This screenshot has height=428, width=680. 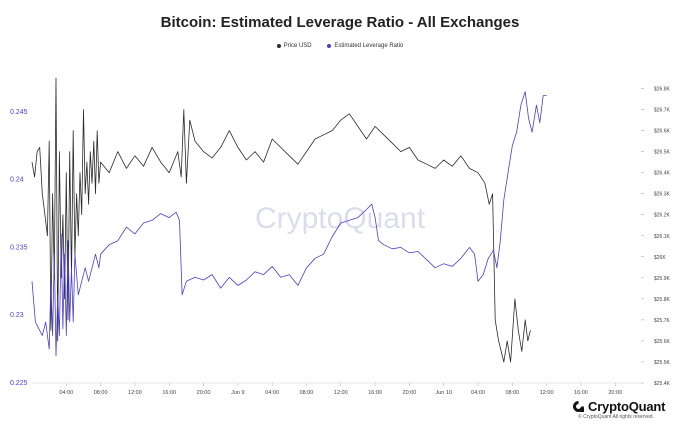 What do you see at coordinates (662, 237) in the screenshot?
I see `y-right-tick-label: $26.1K` at bounding box center [662, 237].